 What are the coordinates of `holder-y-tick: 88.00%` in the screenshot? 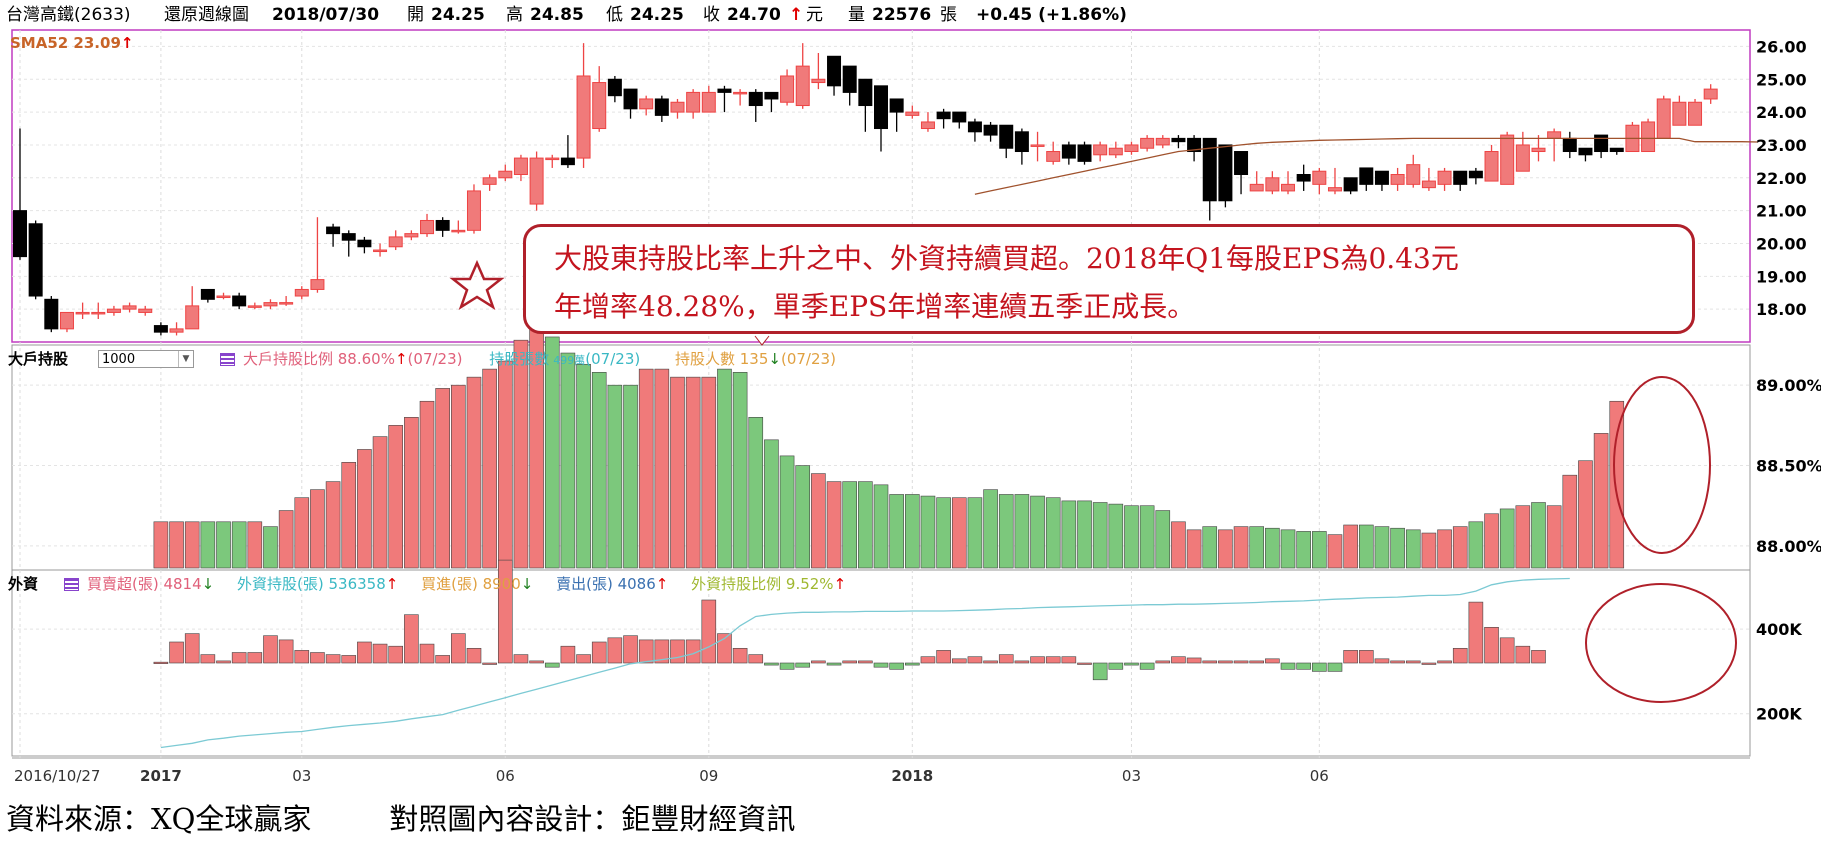 It's located at (1788, 546).